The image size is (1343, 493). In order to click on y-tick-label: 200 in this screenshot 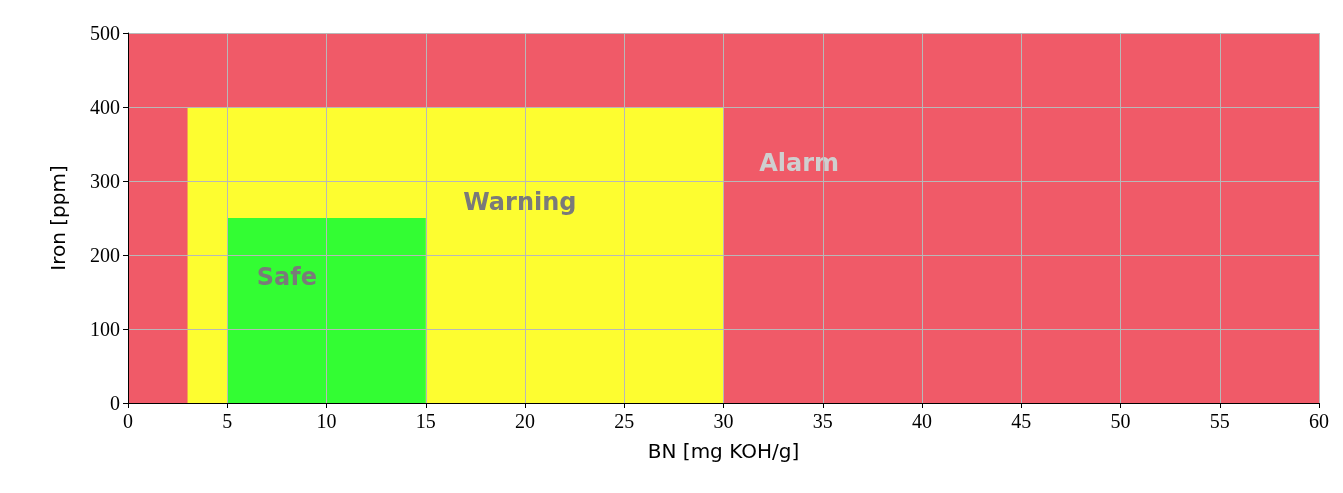, I will do `click(105, 255)`.